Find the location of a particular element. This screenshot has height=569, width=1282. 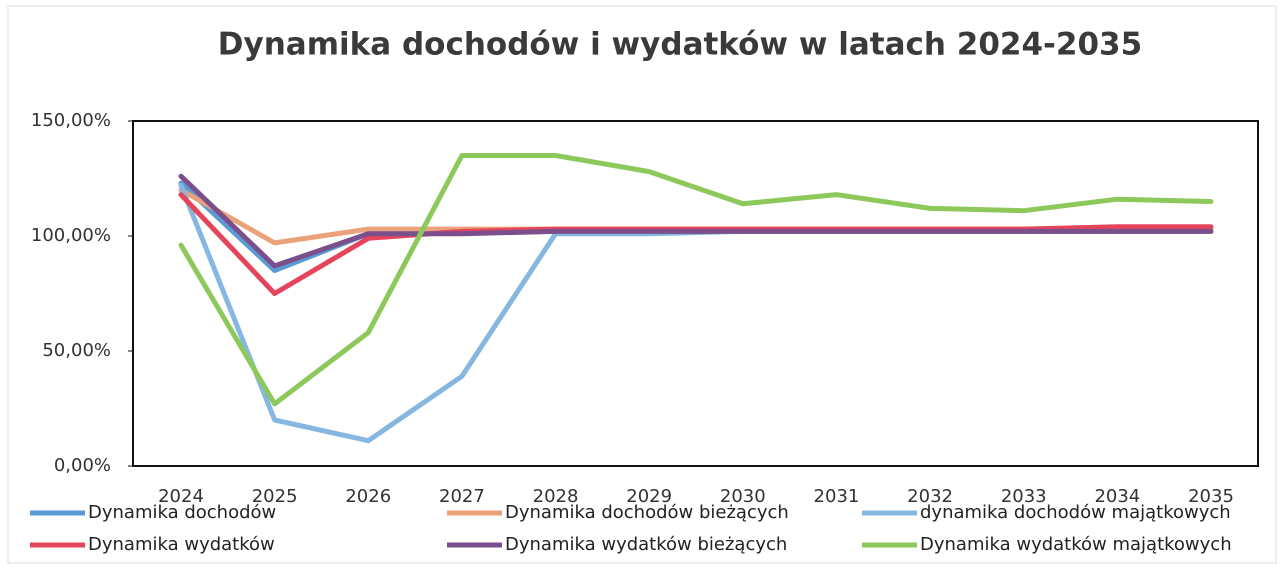

x-tick-label: 2025 is located at coordinates (275, 496).